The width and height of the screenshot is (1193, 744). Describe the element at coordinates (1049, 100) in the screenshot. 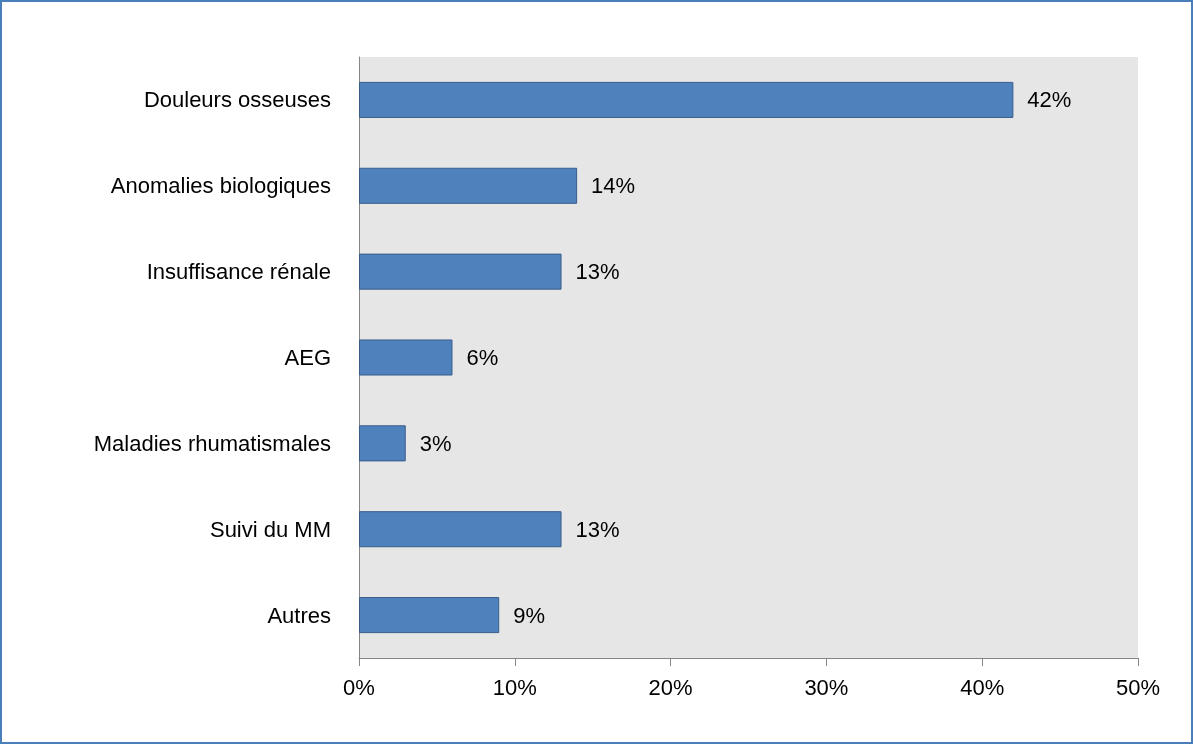

I see `data-label: 42%` at that location.